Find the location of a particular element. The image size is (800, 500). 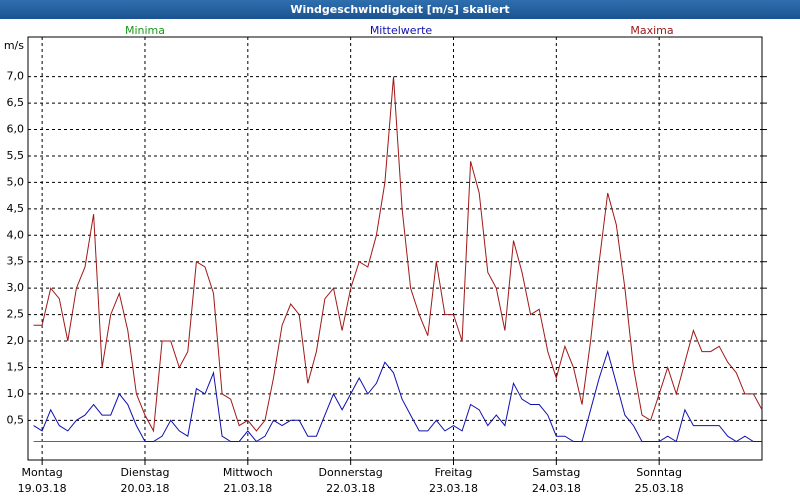

y-tick-label: 3,5 is located at coordinates (16, 261).